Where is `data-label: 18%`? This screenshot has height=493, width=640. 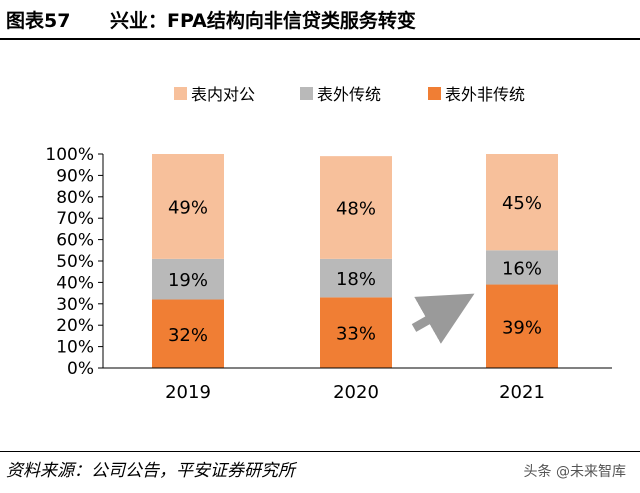
data-label: 18% is located at coordinates (356, 279).